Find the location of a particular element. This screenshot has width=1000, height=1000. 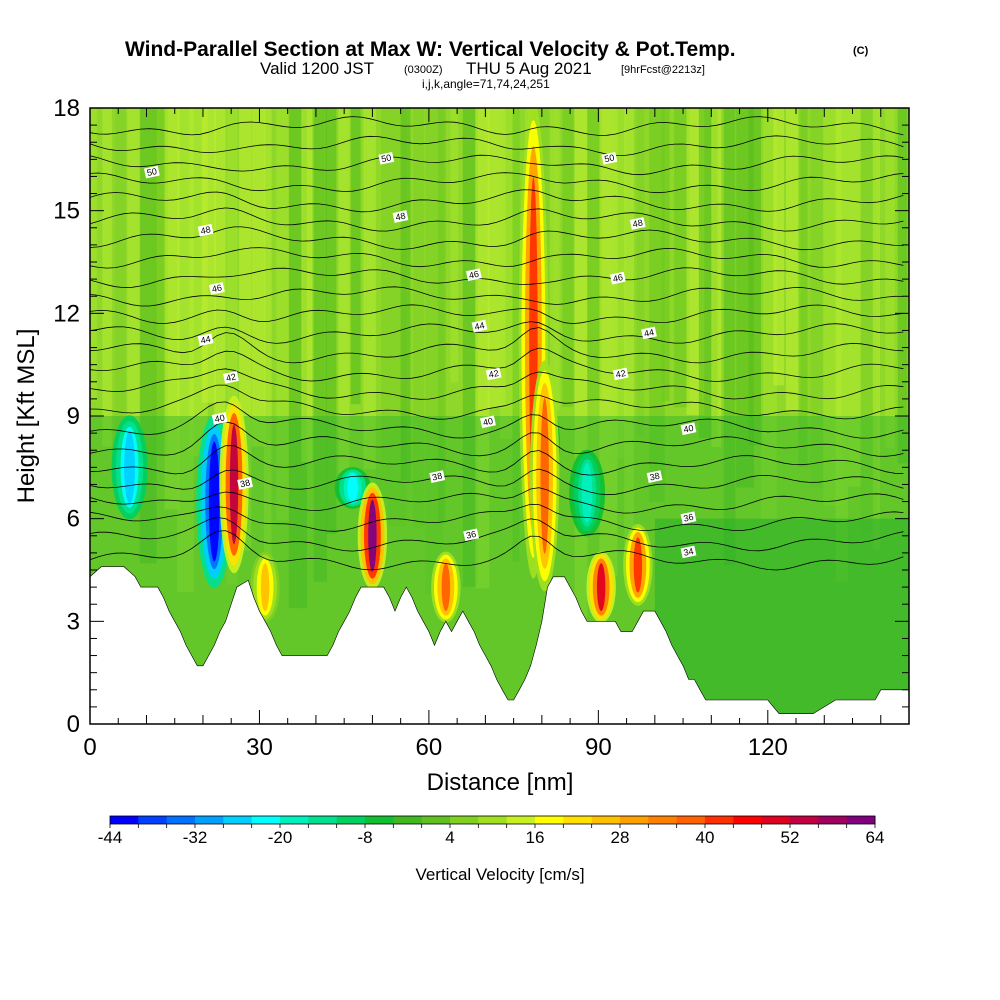

theta-label-text: 44 is located at coordinates (649, 333).